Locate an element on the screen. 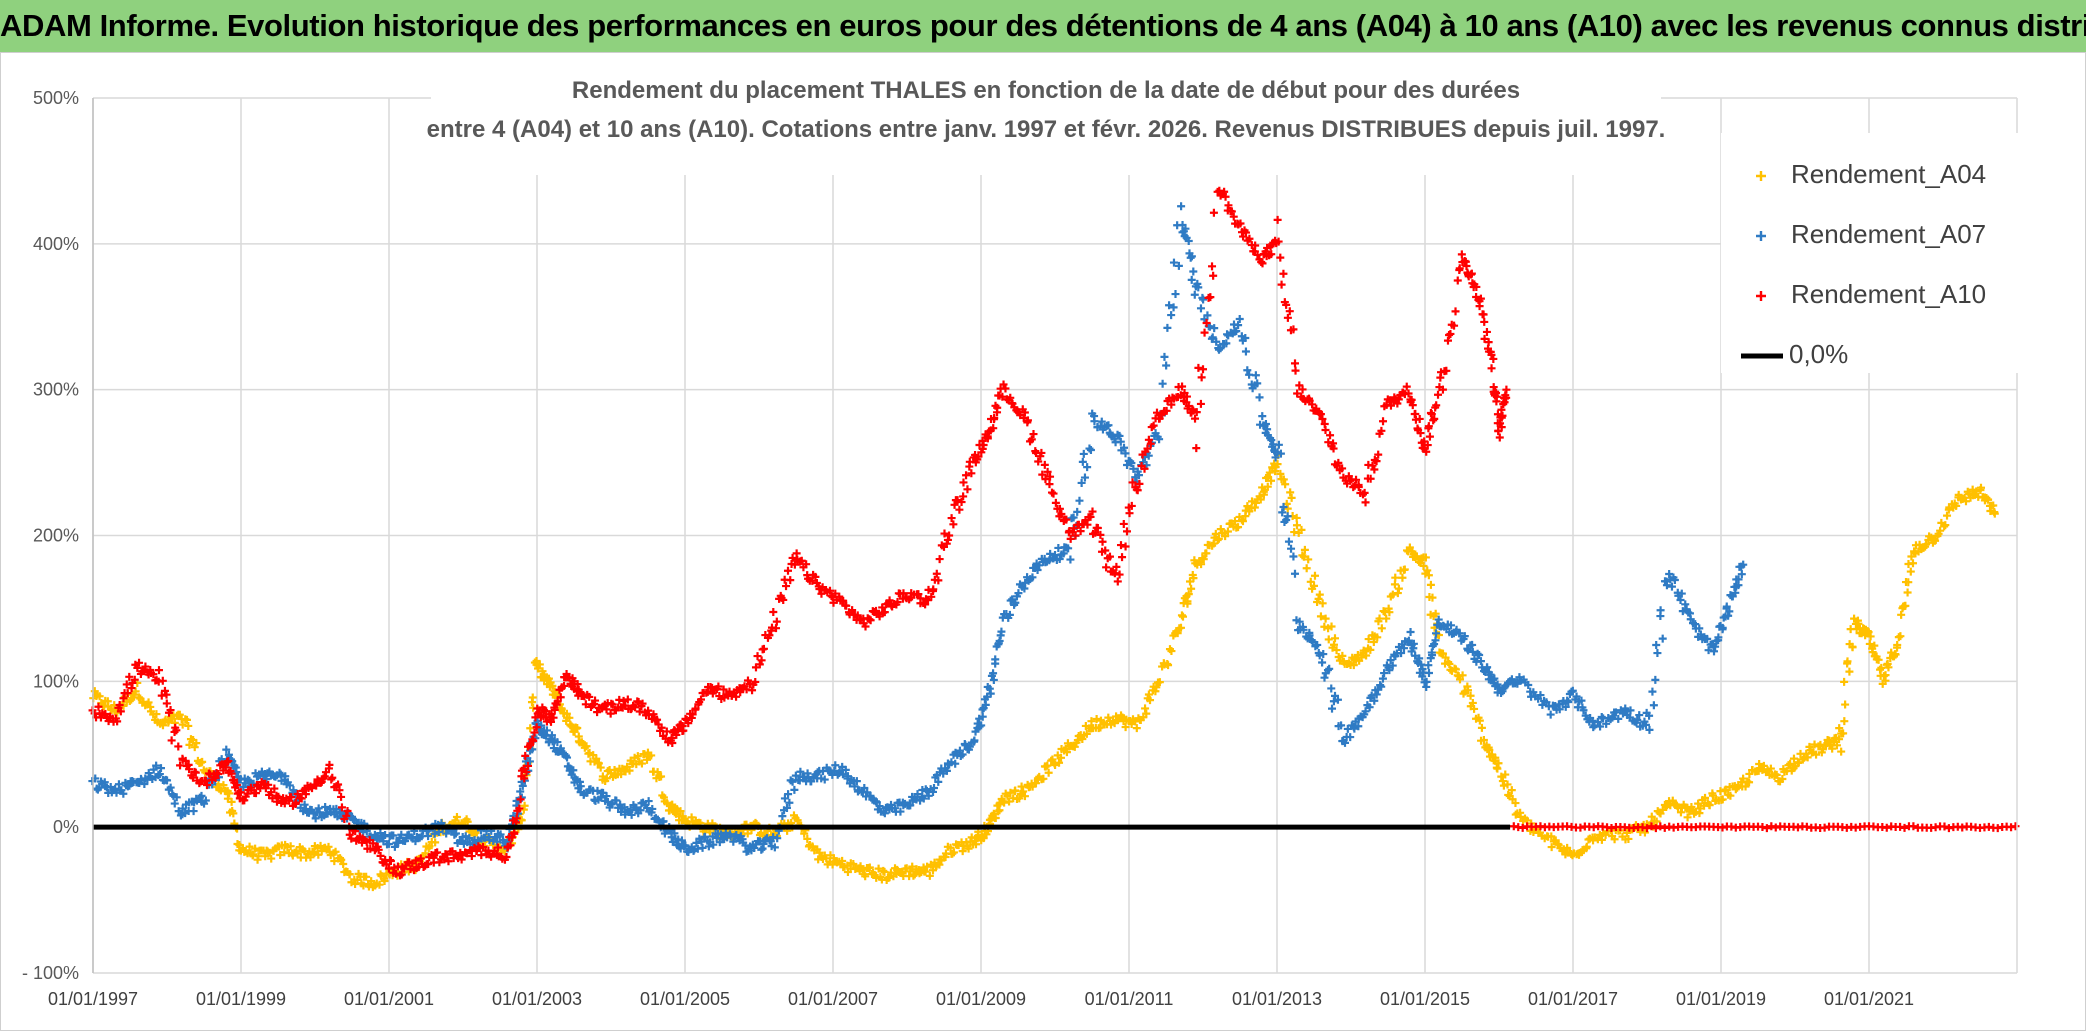 The height and width of the screenshot is (1031, 2086). y-tick-label: 400% is located at coordinates (56, 244).